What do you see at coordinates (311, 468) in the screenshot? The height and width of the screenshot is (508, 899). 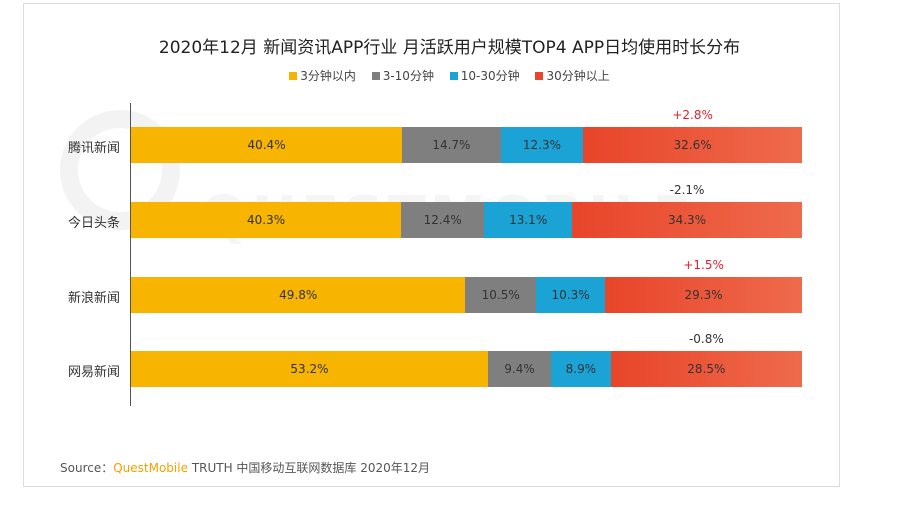 I see `source-rest: TRUTH 中国移动互联网数据库 2020年12月` at bounding box center [311, 468].